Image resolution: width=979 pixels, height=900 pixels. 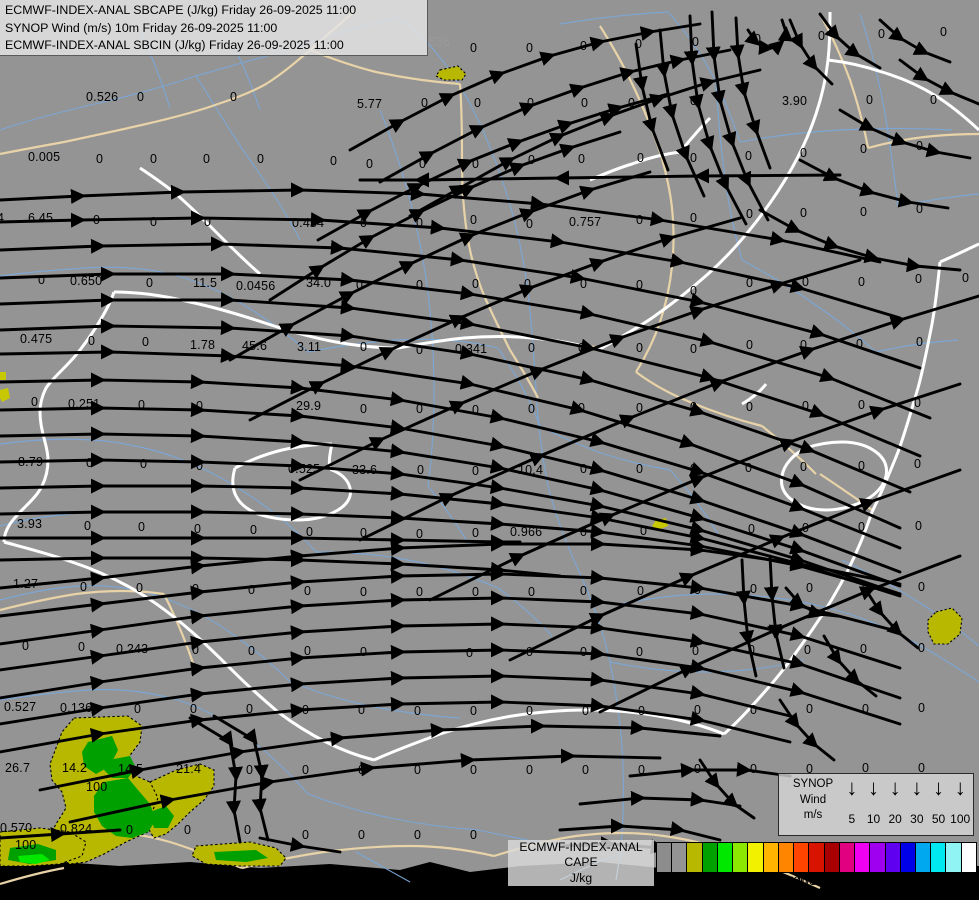 What do you see at coordinates (917, 819) in the screenshot?
I see `wind-speed-label: 30` at bounding box center [917, 819].